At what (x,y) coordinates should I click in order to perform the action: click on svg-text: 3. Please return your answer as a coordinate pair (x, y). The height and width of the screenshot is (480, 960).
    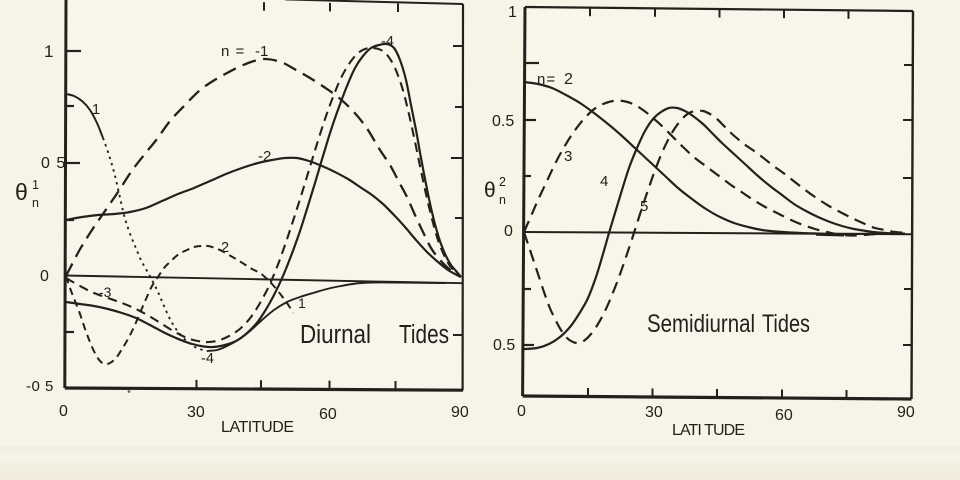
    Looking at the image, I should click on (568, 156).